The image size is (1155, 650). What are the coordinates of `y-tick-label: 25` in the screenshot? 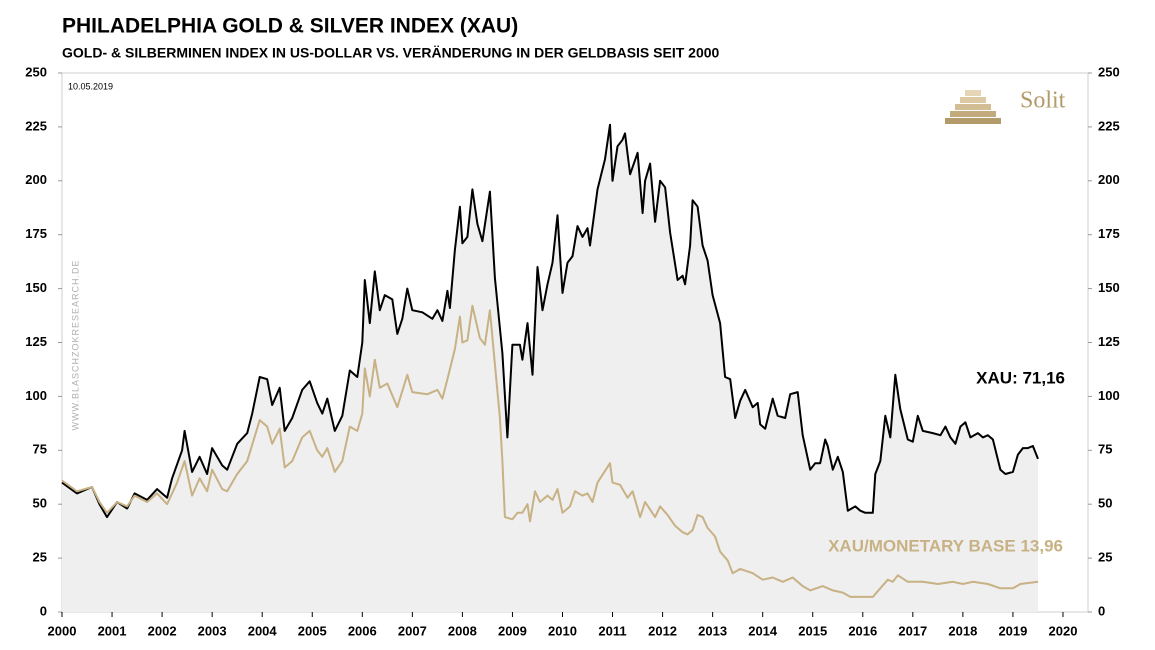 It's located at (40, 557).